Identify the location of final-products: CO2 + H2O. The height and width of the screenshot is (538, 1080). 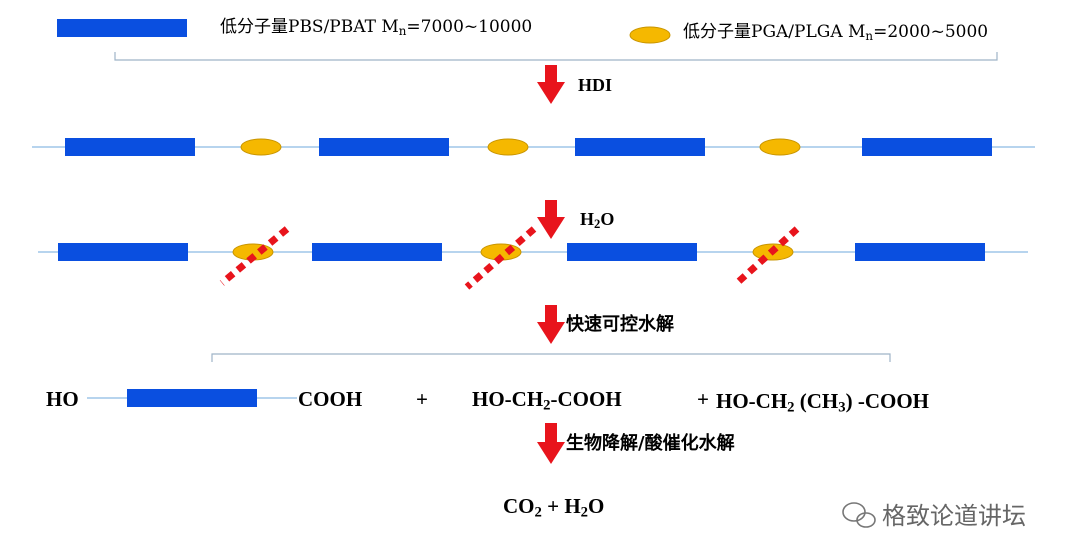
(554, 507).